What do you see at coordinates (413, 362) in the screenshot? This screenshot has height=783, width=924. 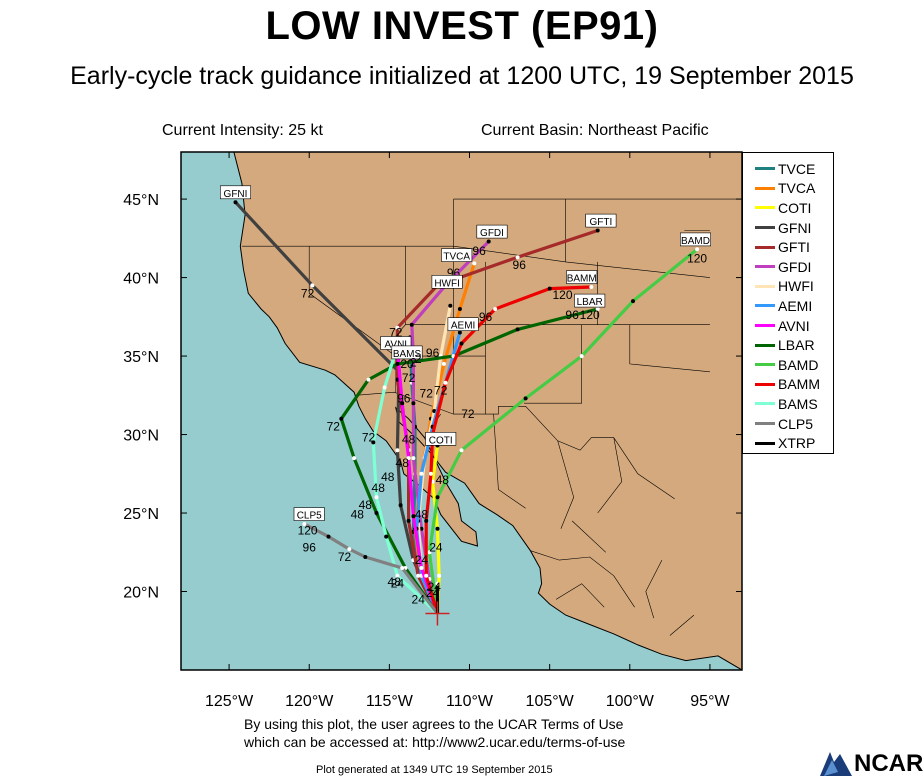 I see `forecast-hour-label: 2` at bounding box center [413, 362].